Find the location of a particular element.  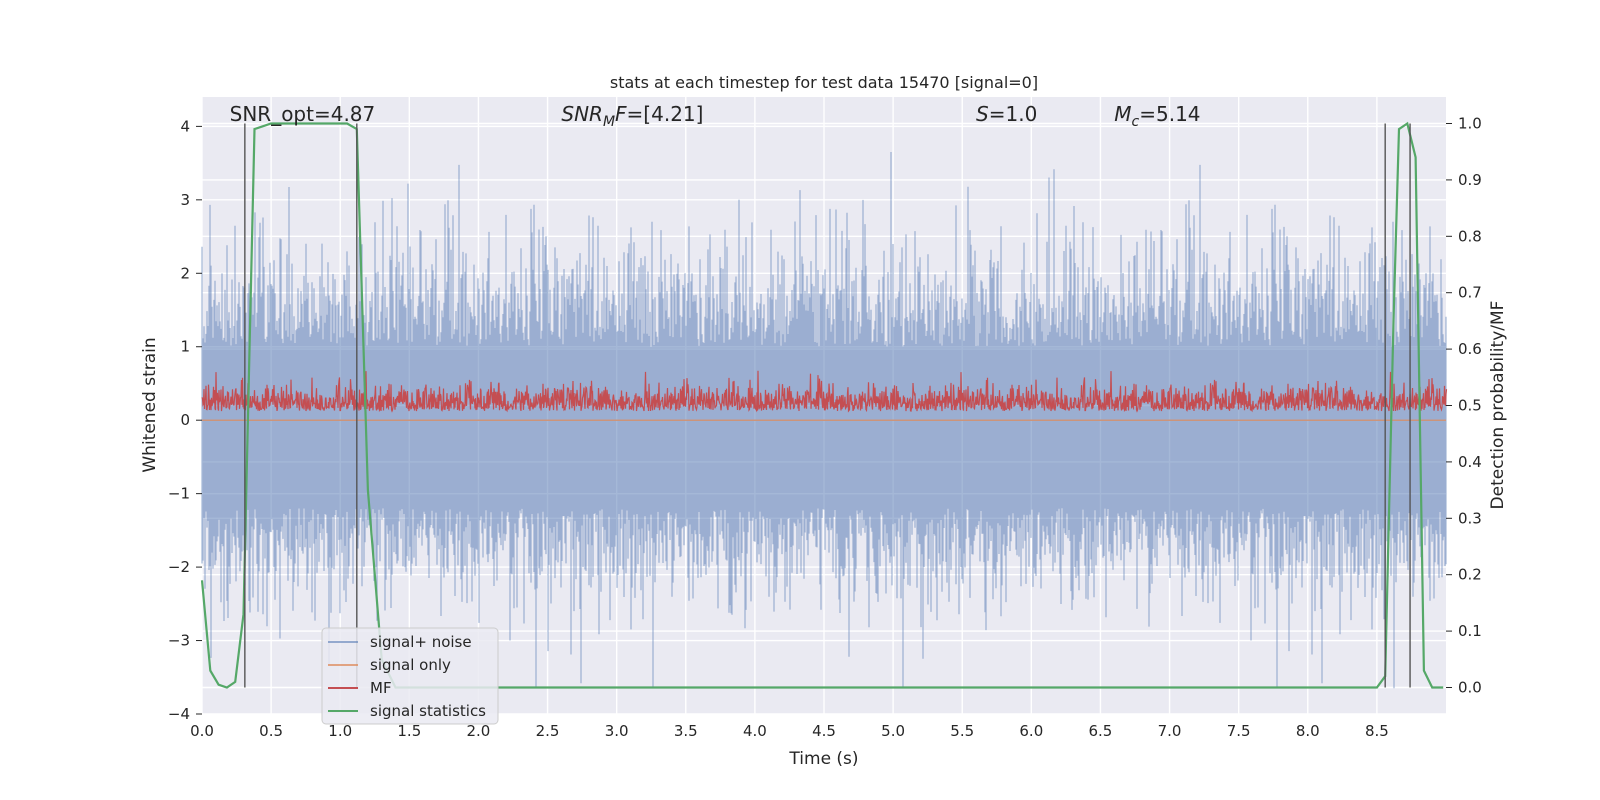

y2-axis-label: Detection probability/MF is located at coordinates (1498, 405).